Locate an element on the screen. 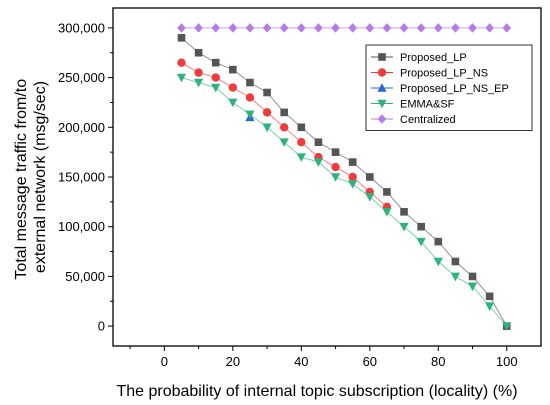  y-tick-label: 200,000 is located at coordinates (81, 127).